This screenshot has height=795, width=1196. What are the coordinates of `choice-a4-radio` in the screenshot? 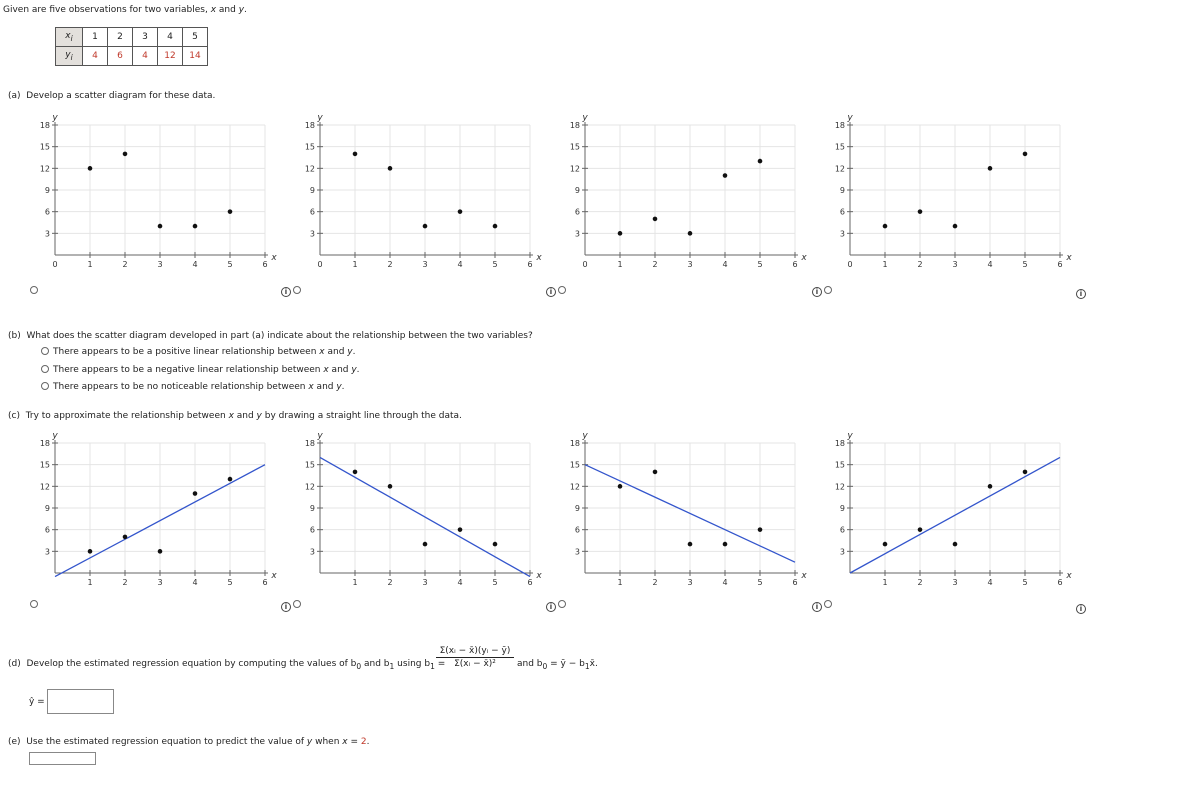 It's located at (828, 290).